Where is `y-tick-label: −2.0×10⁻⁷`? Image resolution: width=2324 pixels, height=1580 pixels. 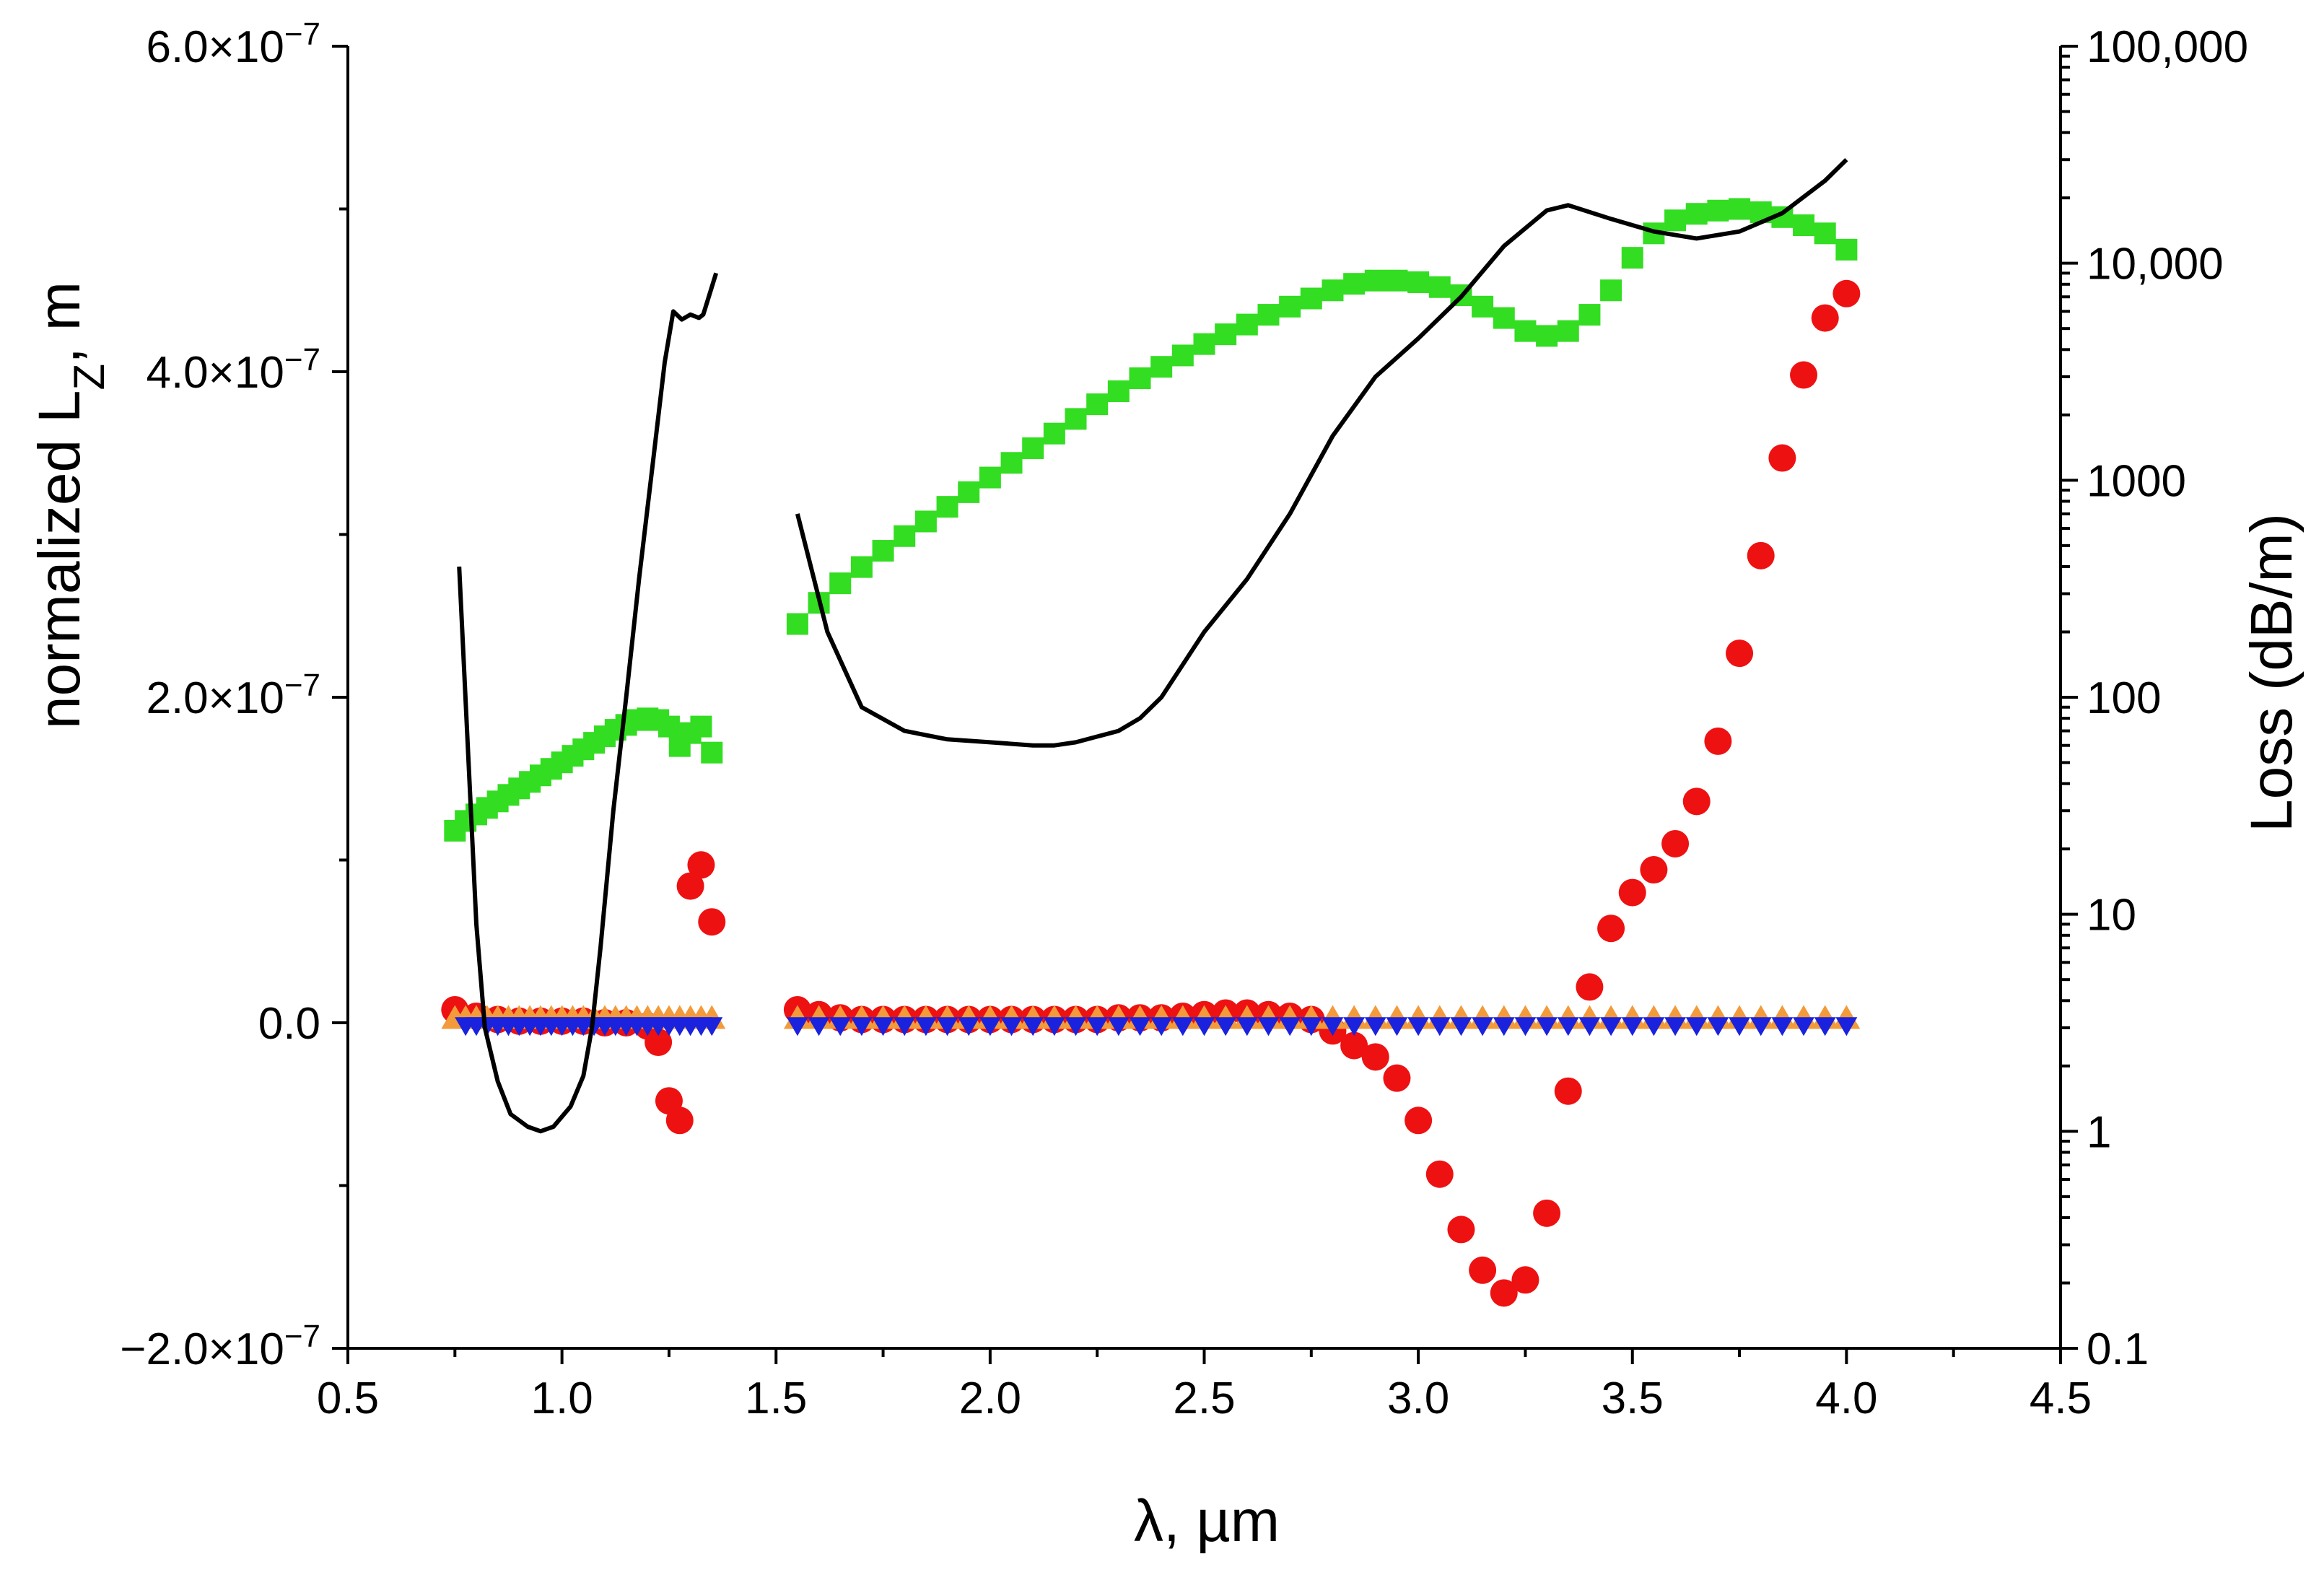 y-tick-label: −2.0×10⁻⁷ is located at coordinates (220, 1347).